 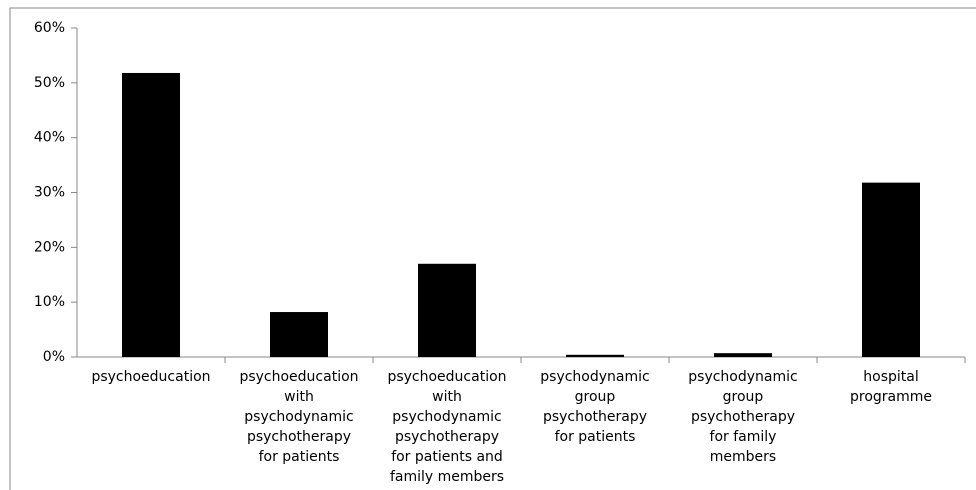 What do you see at coordinates (890, 387) in the screenshot?
I see `x-tick-label: hospital programme` at bounding box center [890, 387].